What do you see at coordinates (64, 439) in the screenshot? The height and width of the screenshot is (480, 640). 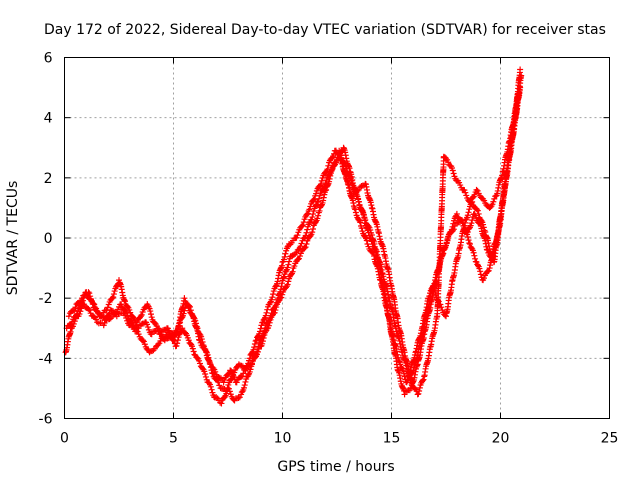 I see `x-tick-label: 0` at bounding box center [64, 439].